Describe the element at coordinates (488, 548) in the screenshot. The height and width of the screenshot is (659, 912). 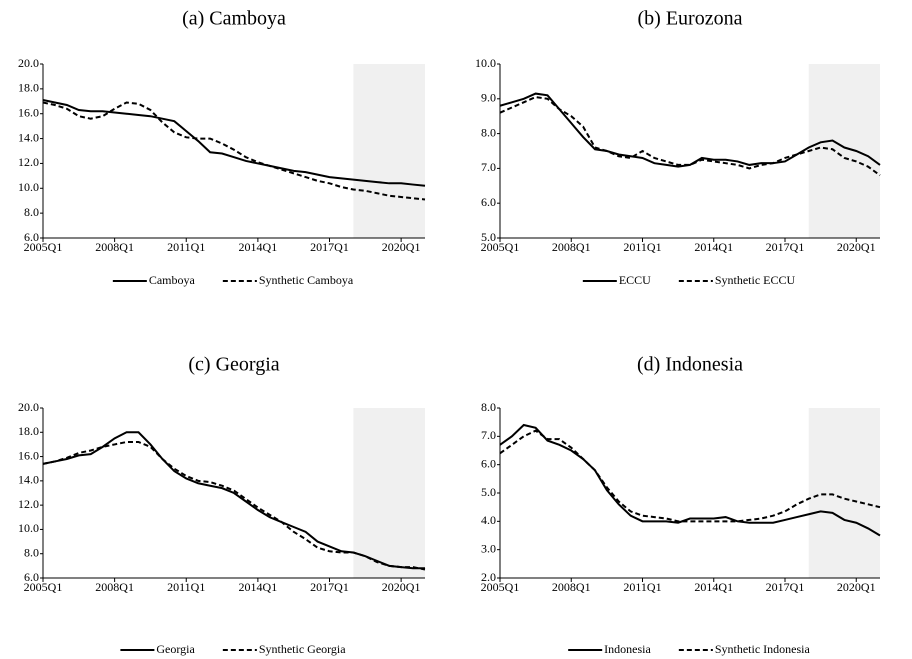
I see `y-tick-label: 3.0` at that location.